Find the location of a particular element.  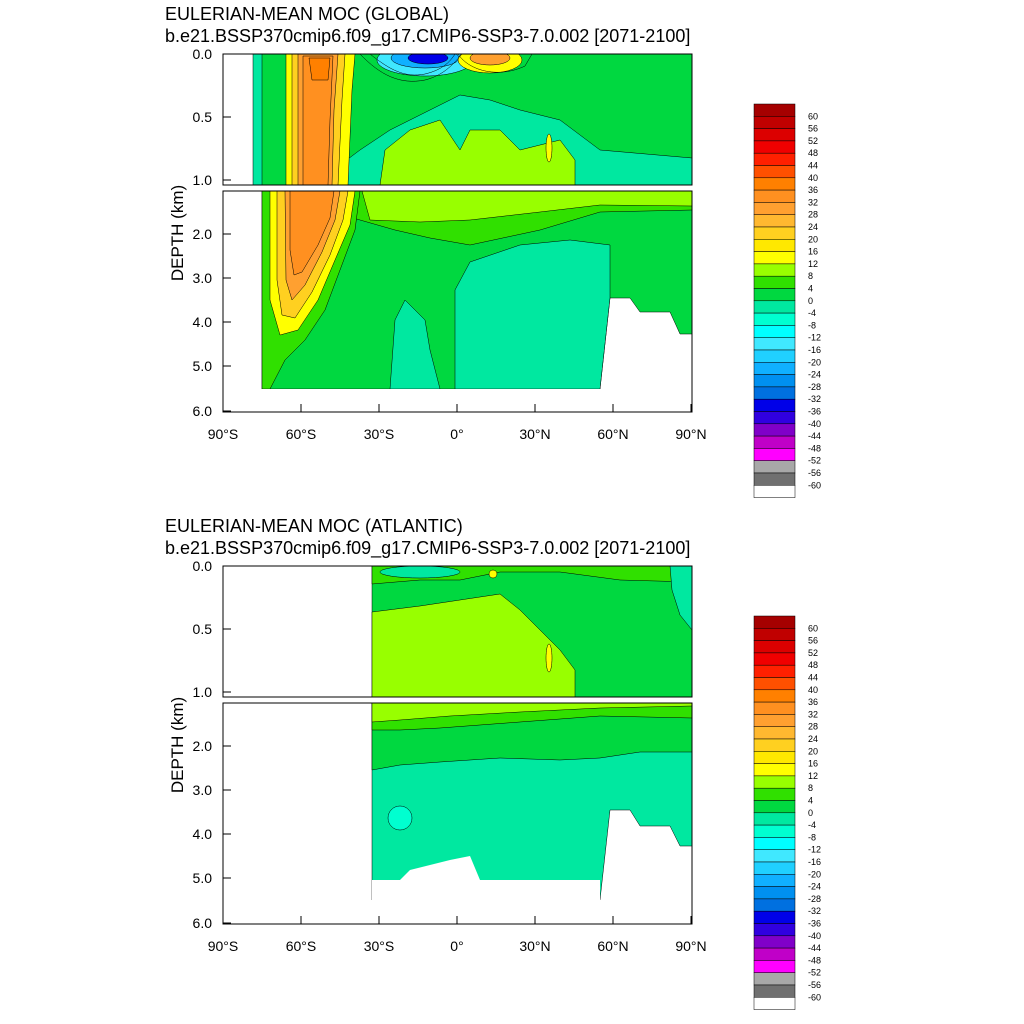

region-spike is located at coordinates (549, 658).